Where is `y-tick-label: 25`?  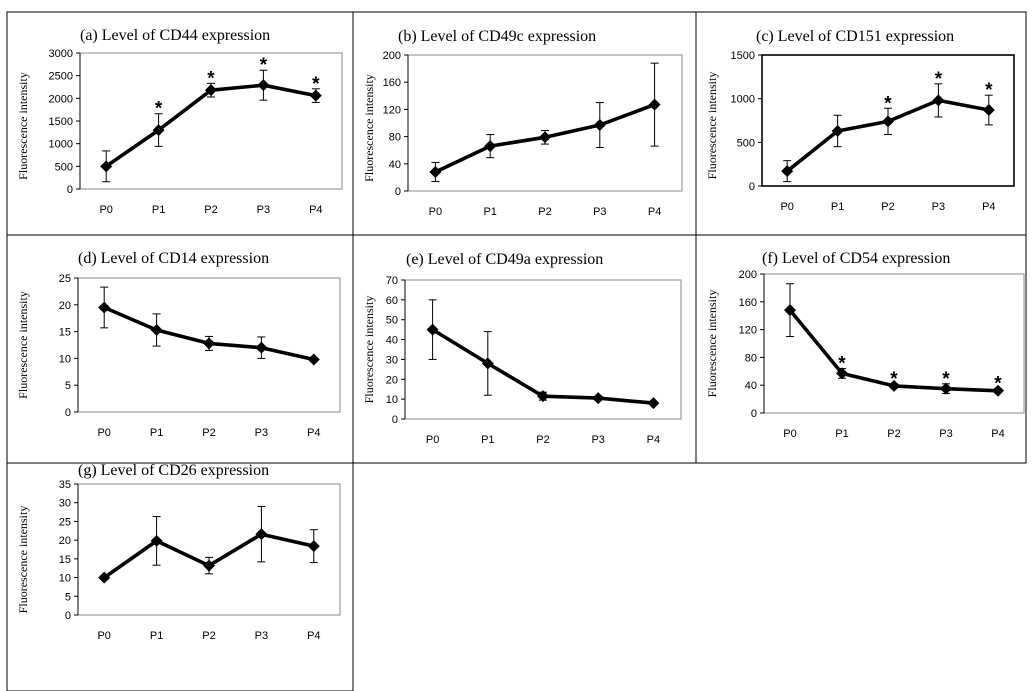
y-tick-label: 25 is located at coordinates (65, 279).